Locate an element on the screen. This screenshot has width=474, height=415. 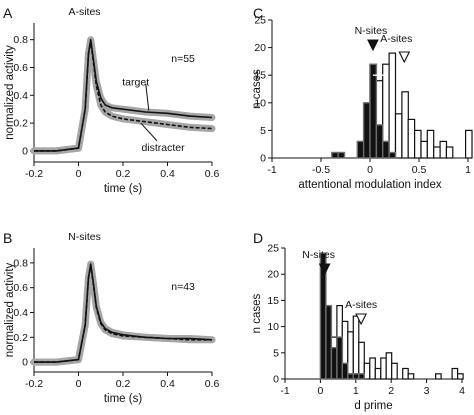
x-tick-label: 0.5 is located at coordinates (419, 170).